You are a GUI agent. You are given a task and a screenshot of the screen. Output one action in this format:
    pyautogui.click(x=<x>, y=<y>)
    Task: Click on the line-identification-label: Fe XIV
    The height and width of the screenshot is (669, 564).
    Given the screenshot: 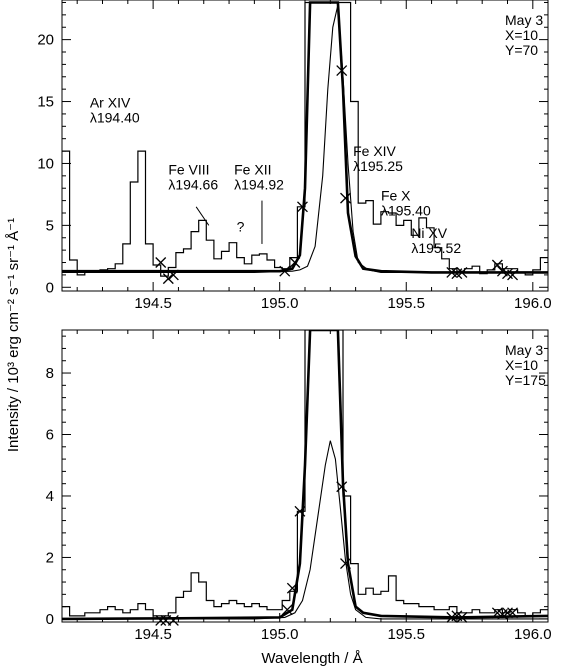 What is the action you would take?
    pyautogui.click(x=374, y=151)
    